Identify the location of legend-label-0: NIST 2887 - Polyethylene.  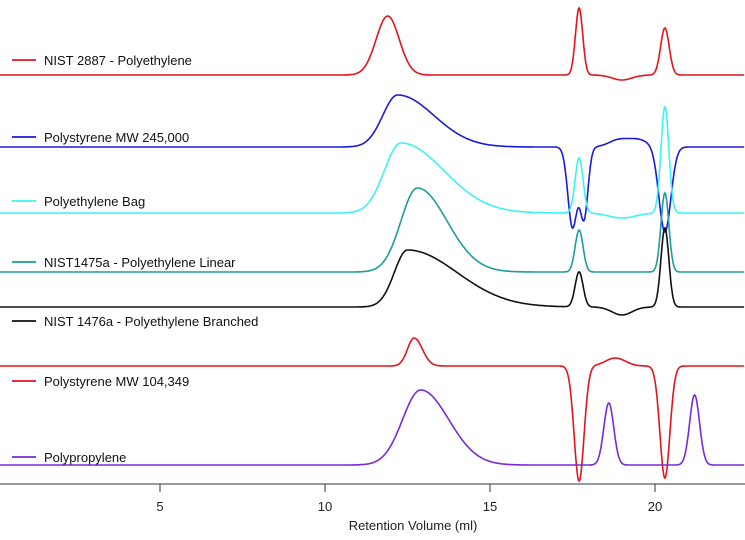
(118, 60).